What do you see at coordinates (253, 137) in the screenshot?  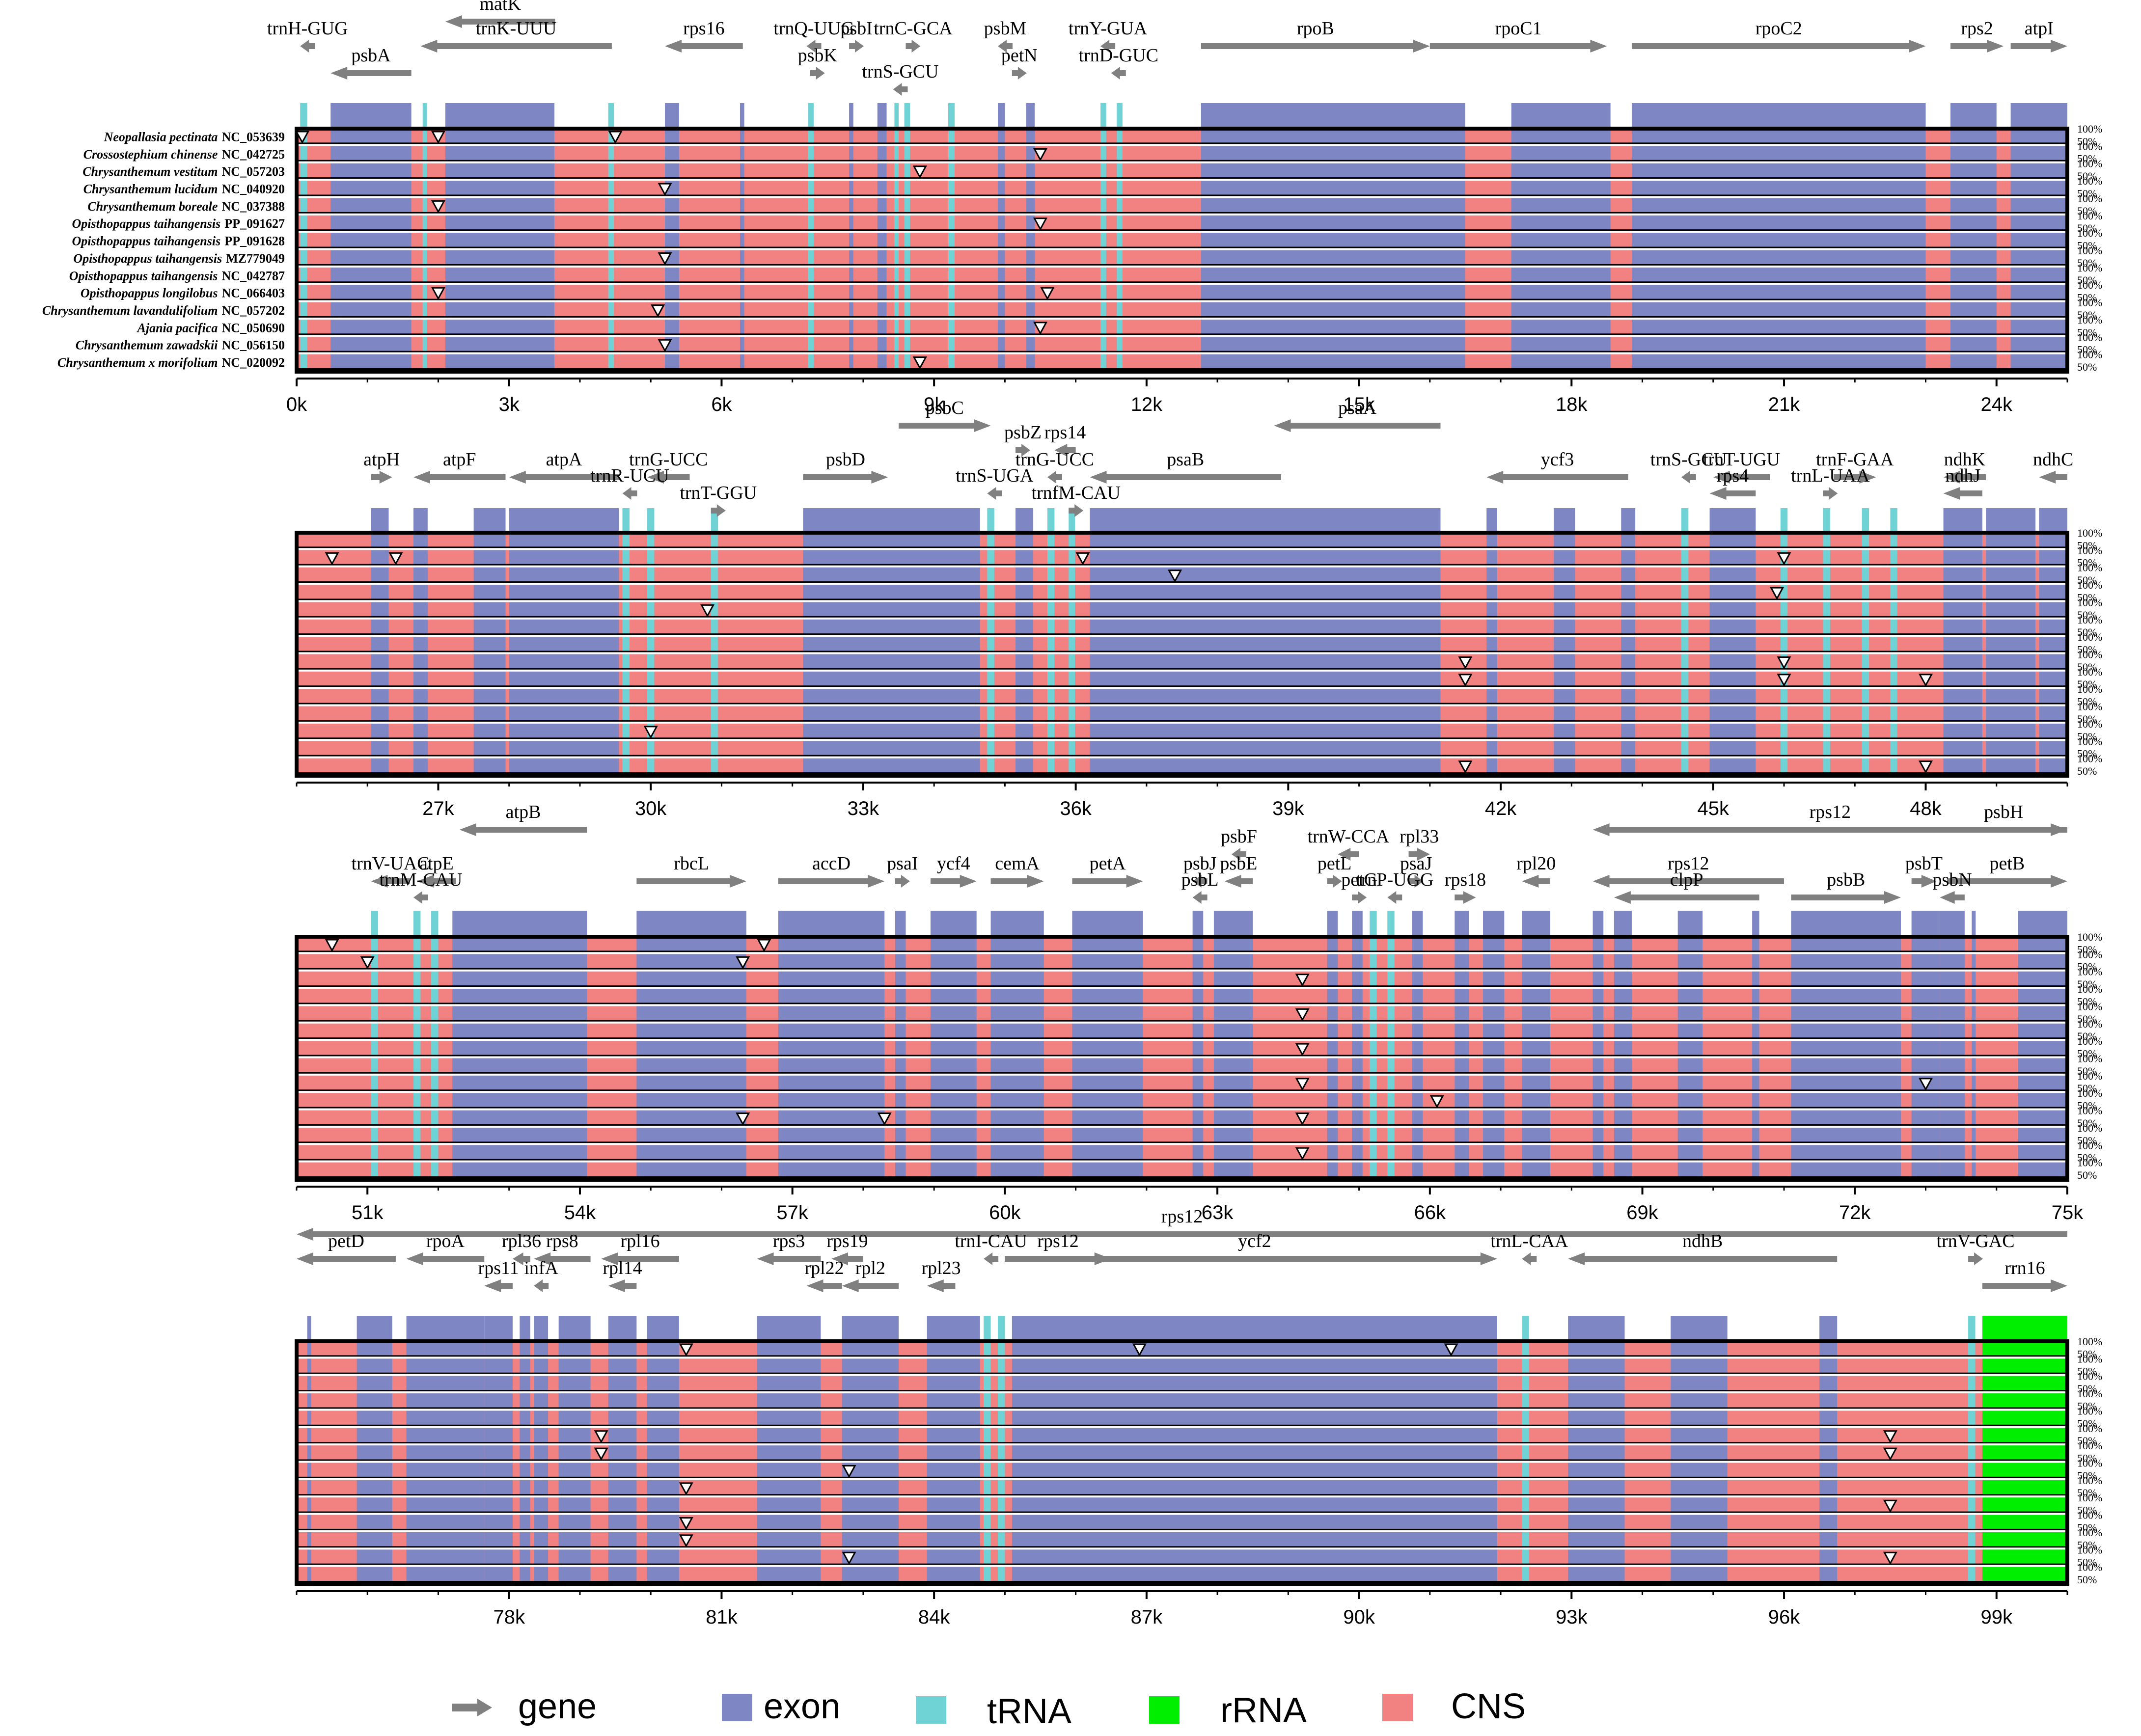 I see `species-accession: NC_053639` at bounding box center [253, 137].